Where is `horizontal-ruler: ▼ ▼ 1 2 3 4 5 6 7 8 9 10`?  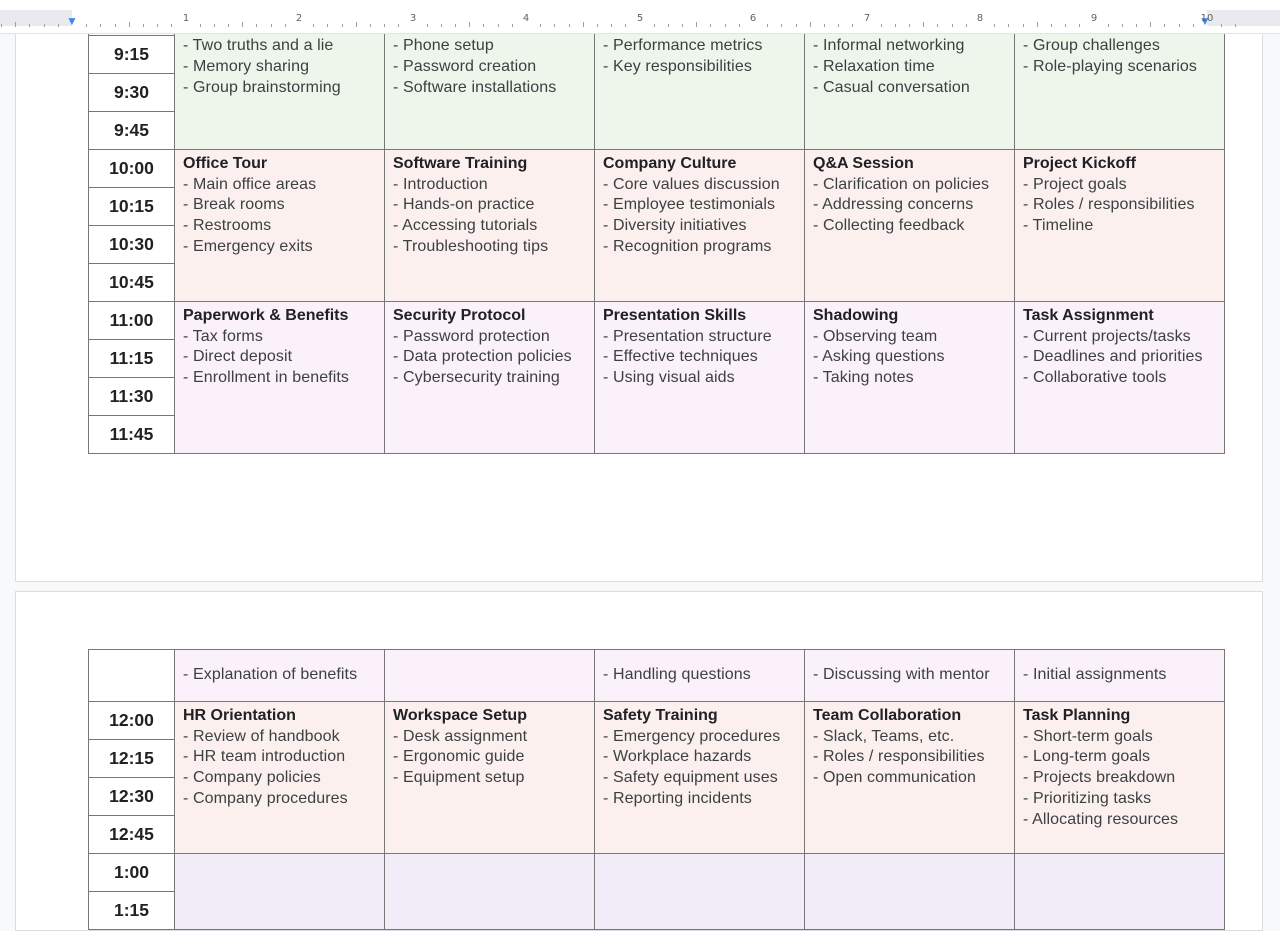
horizontal-ruler: ▼ ▼ 1 2 3 4 5 6 7 8 9 10 is located at coordinates (640, 17).